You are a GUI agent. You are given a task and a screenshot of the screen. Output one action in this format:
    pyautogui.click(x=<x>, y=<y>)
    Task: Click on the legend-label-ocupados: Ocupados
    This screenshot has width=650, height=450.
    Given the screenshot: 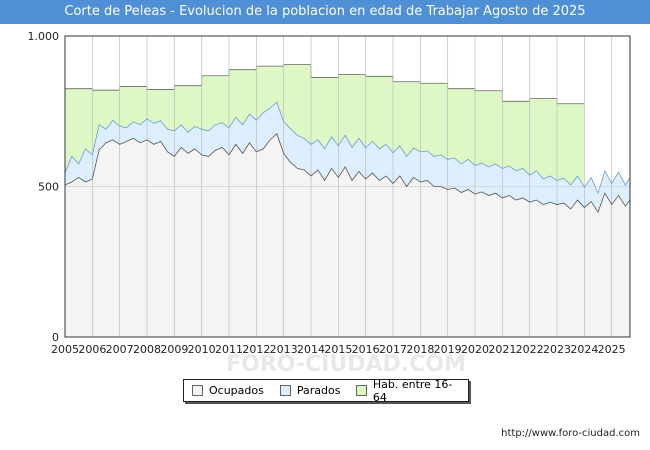 What is the action you would take?
    pyautogui.click(x=236, y=390)
    